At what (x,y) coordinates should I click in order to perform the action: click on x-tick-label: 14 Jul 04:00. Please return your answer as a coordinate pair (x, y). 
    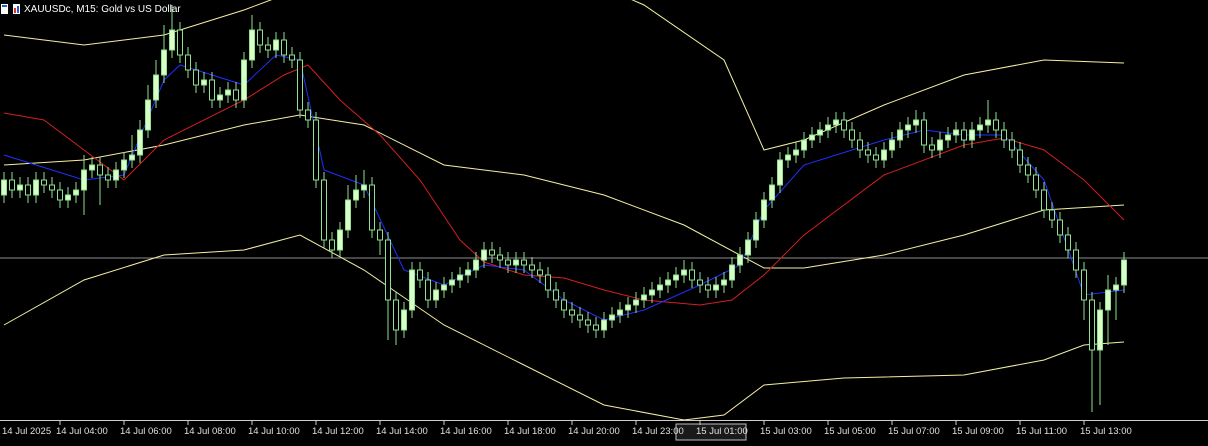
    Looking at the image, I should click on (82, 431).